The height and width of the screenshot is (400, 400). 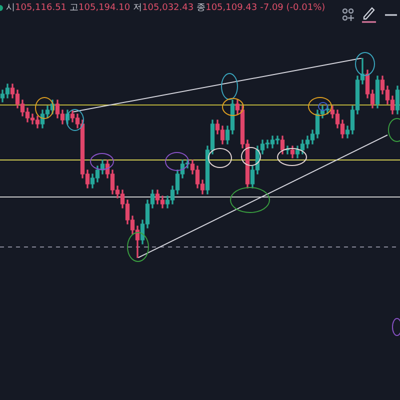 I want to click on text: 저, so click(x=137, y=8).